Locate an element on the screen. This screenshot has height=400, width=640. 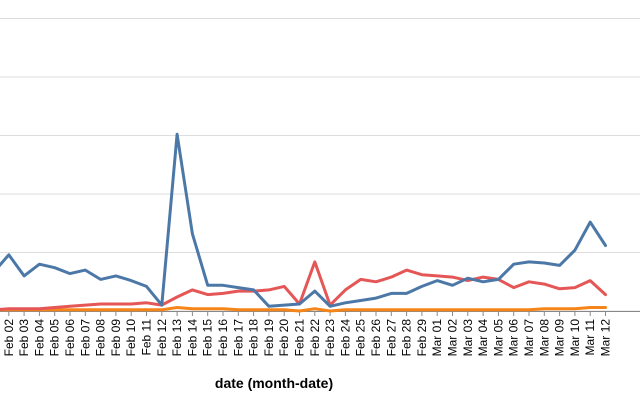
x-tick-label: Feb 25 is located at coordinates (361, 338).